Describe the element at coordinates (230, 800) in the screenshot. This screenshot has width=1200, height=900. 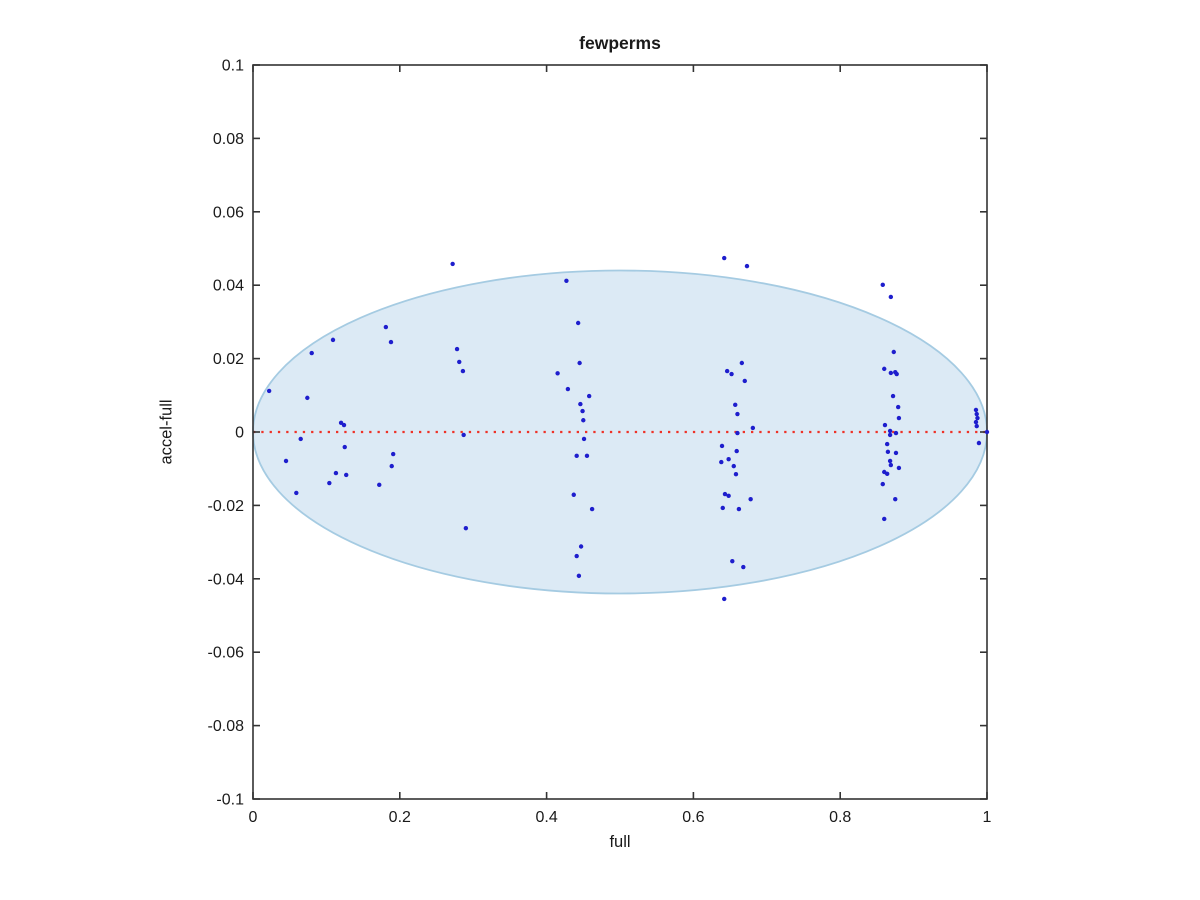
I see `y-tick-label: -0.1` at that location.